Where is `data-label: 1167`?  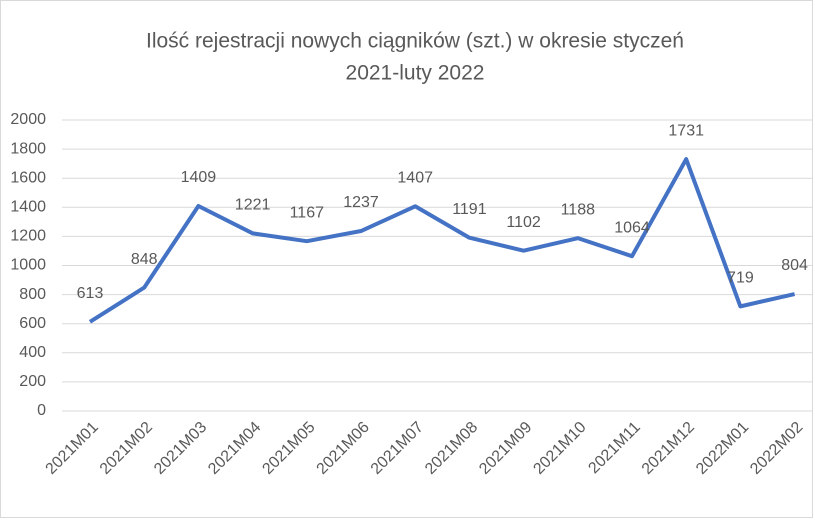
data-label: 1167 is located at coordinates (307, 212).